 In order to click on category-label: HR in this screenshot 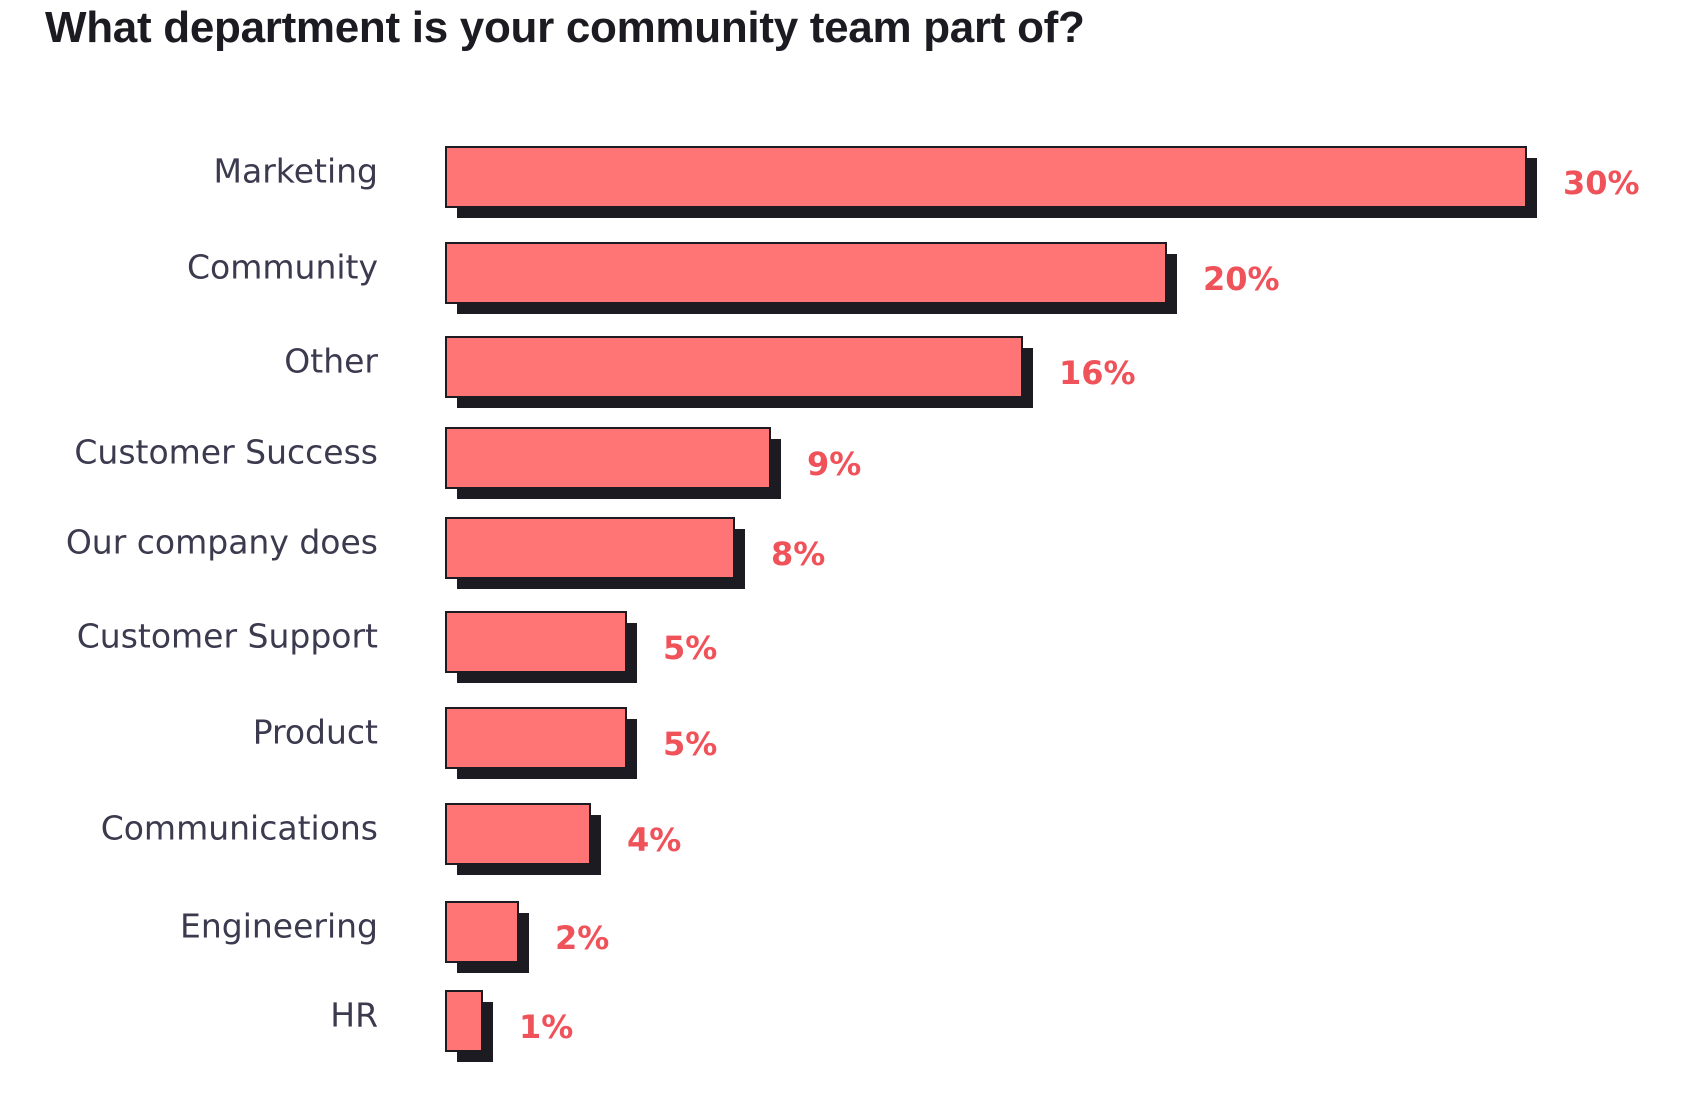, I will do `click(354, 1015)`.